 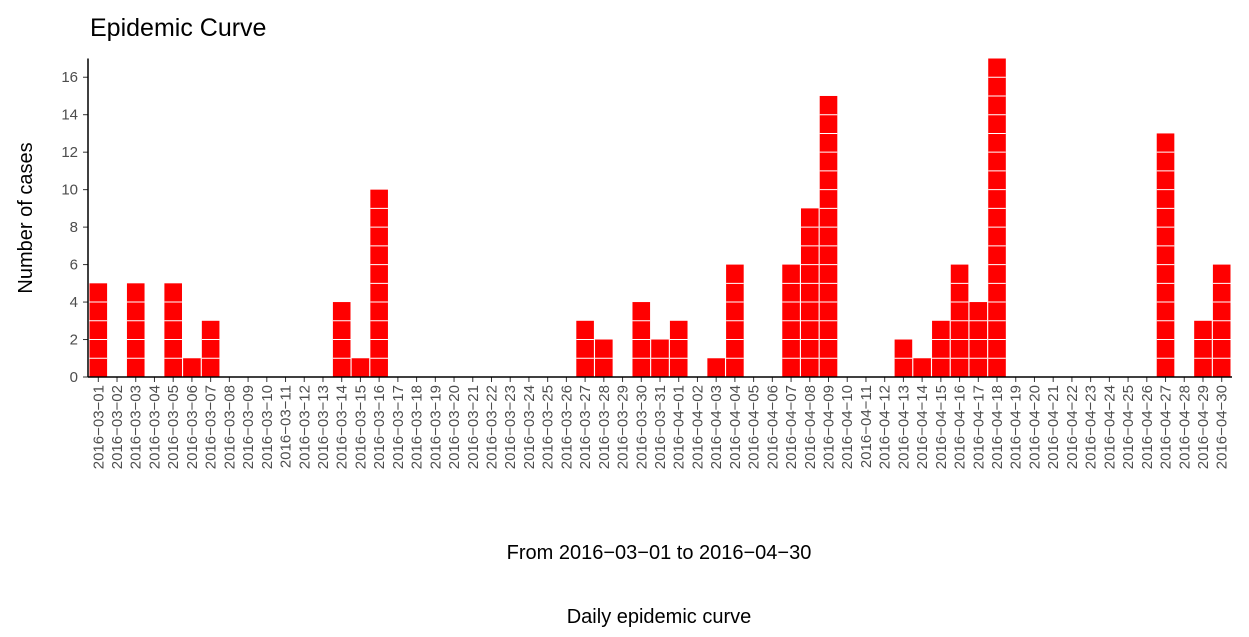 I want to click on x-axis-label: From 2016−03−01 to 2016−04−30, so click(x=659, y=553).